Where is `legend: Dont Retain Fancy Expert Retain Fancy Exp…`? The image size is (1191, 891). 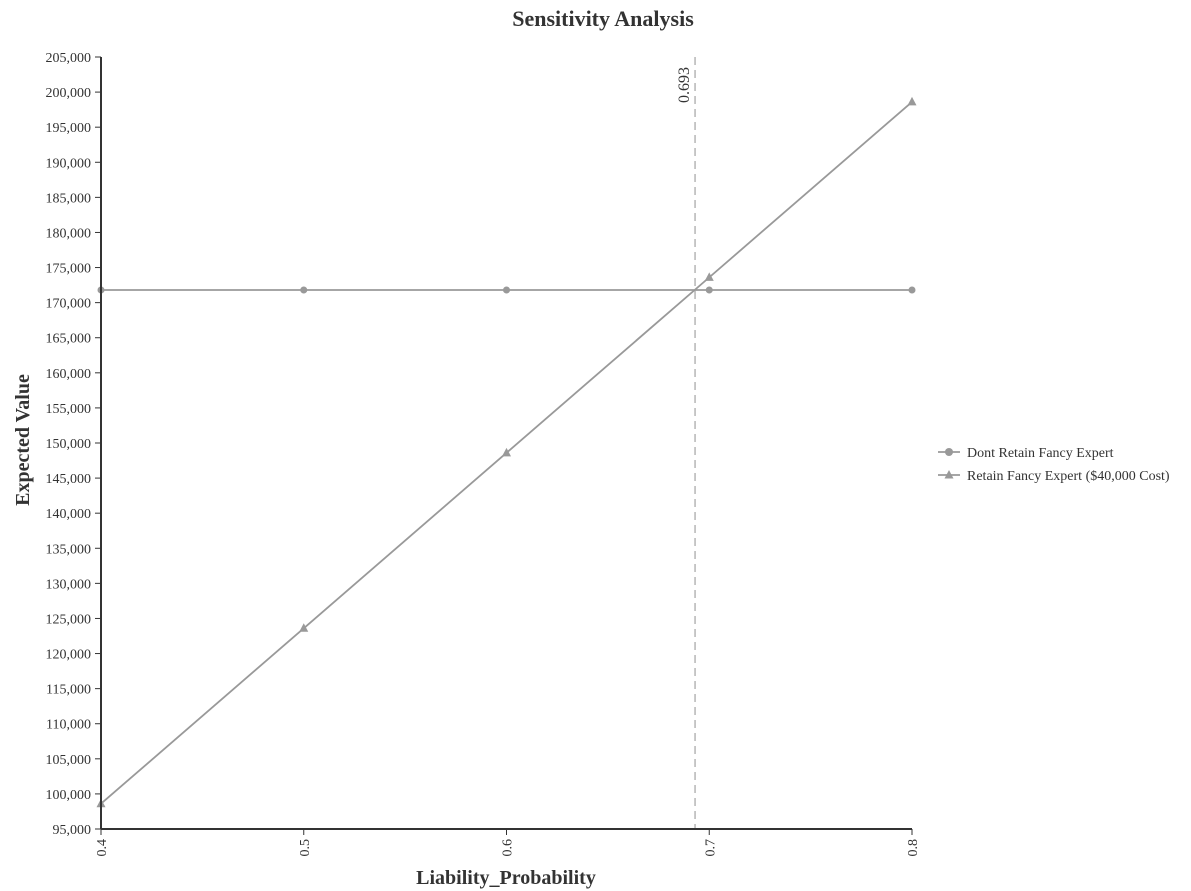
legend: Dont Retain Fancy Expert Retain Fancy Exp… is located at coordinates (1054, 465).